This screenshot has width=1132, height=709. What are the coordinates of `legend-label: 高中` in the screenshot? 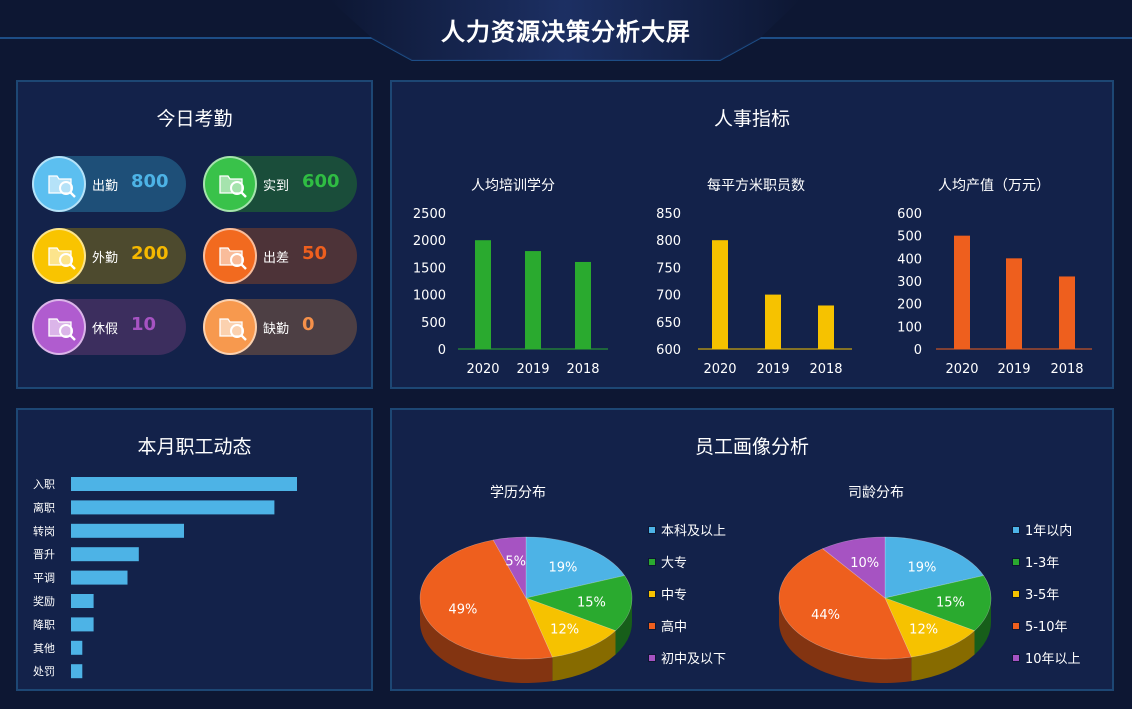 It's located at (674, 627).